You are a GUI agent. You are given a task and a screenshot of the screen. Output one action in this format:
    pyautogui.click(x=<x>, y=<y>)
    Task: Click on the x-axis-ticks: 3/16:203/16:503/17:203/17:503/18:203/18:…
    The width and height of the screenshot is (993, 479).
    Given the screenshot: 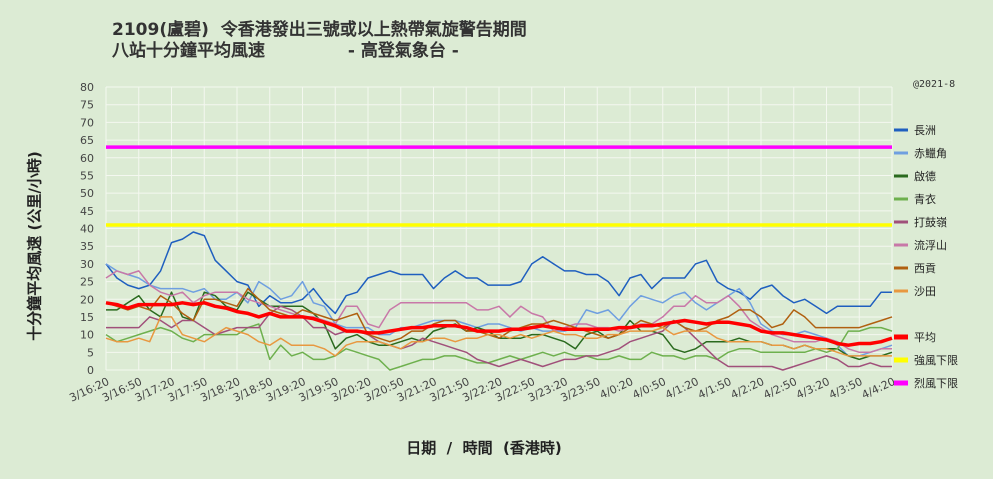 What is the action you would take?
    pyautogui.click(x=482, y=390)
    